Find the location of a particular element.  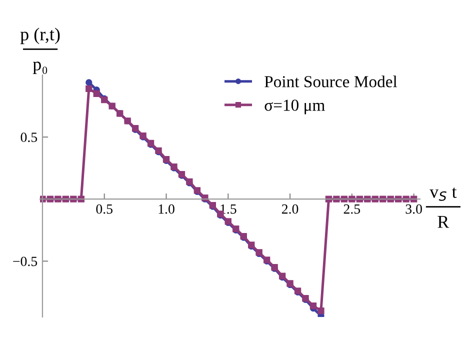

x-tick-label: 2.5 is located at coordinates (352, 209).